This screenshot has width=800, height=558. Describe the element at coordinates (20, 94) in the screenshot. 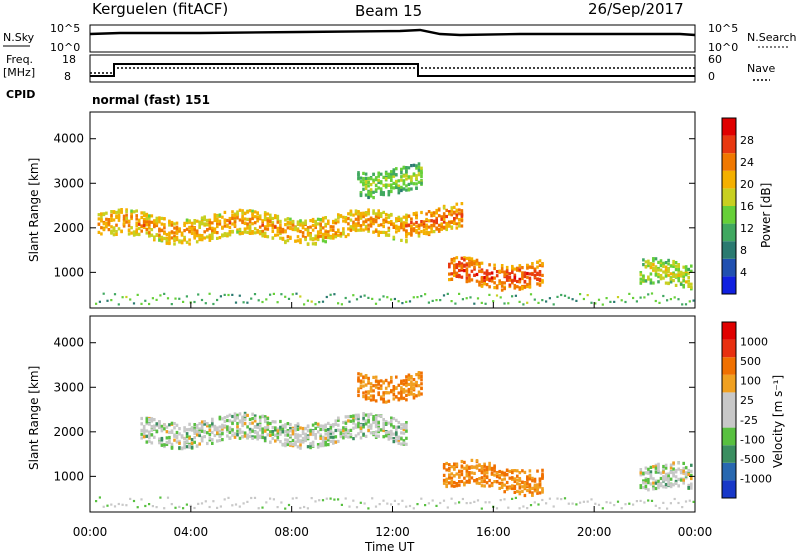

I see `cpid-label: CPID` at that location.